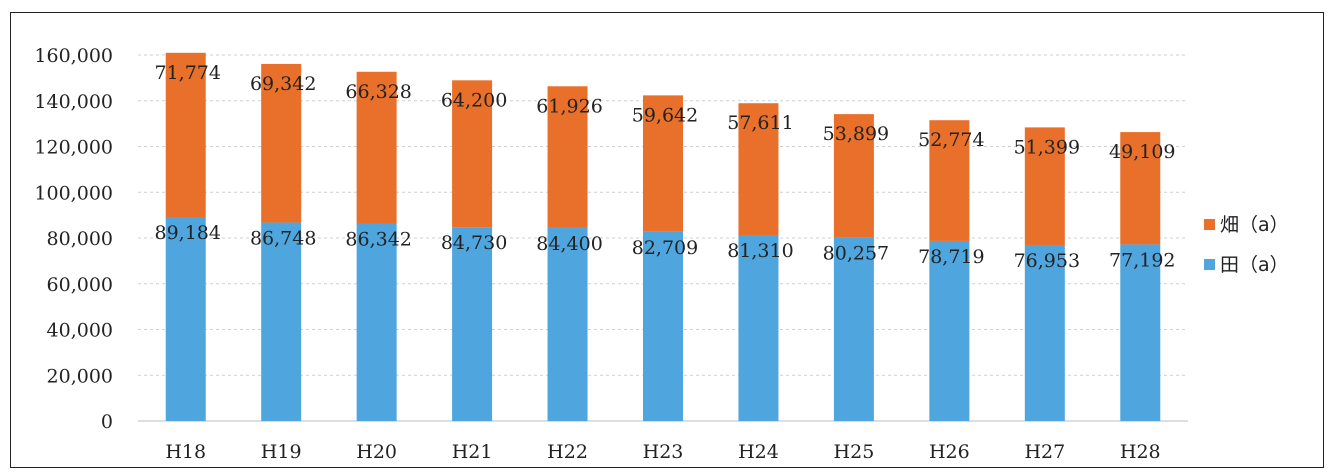 This screenshot has width=1337, height=476. I want to click on y-tick-label: 60,000, so click(80, 285).